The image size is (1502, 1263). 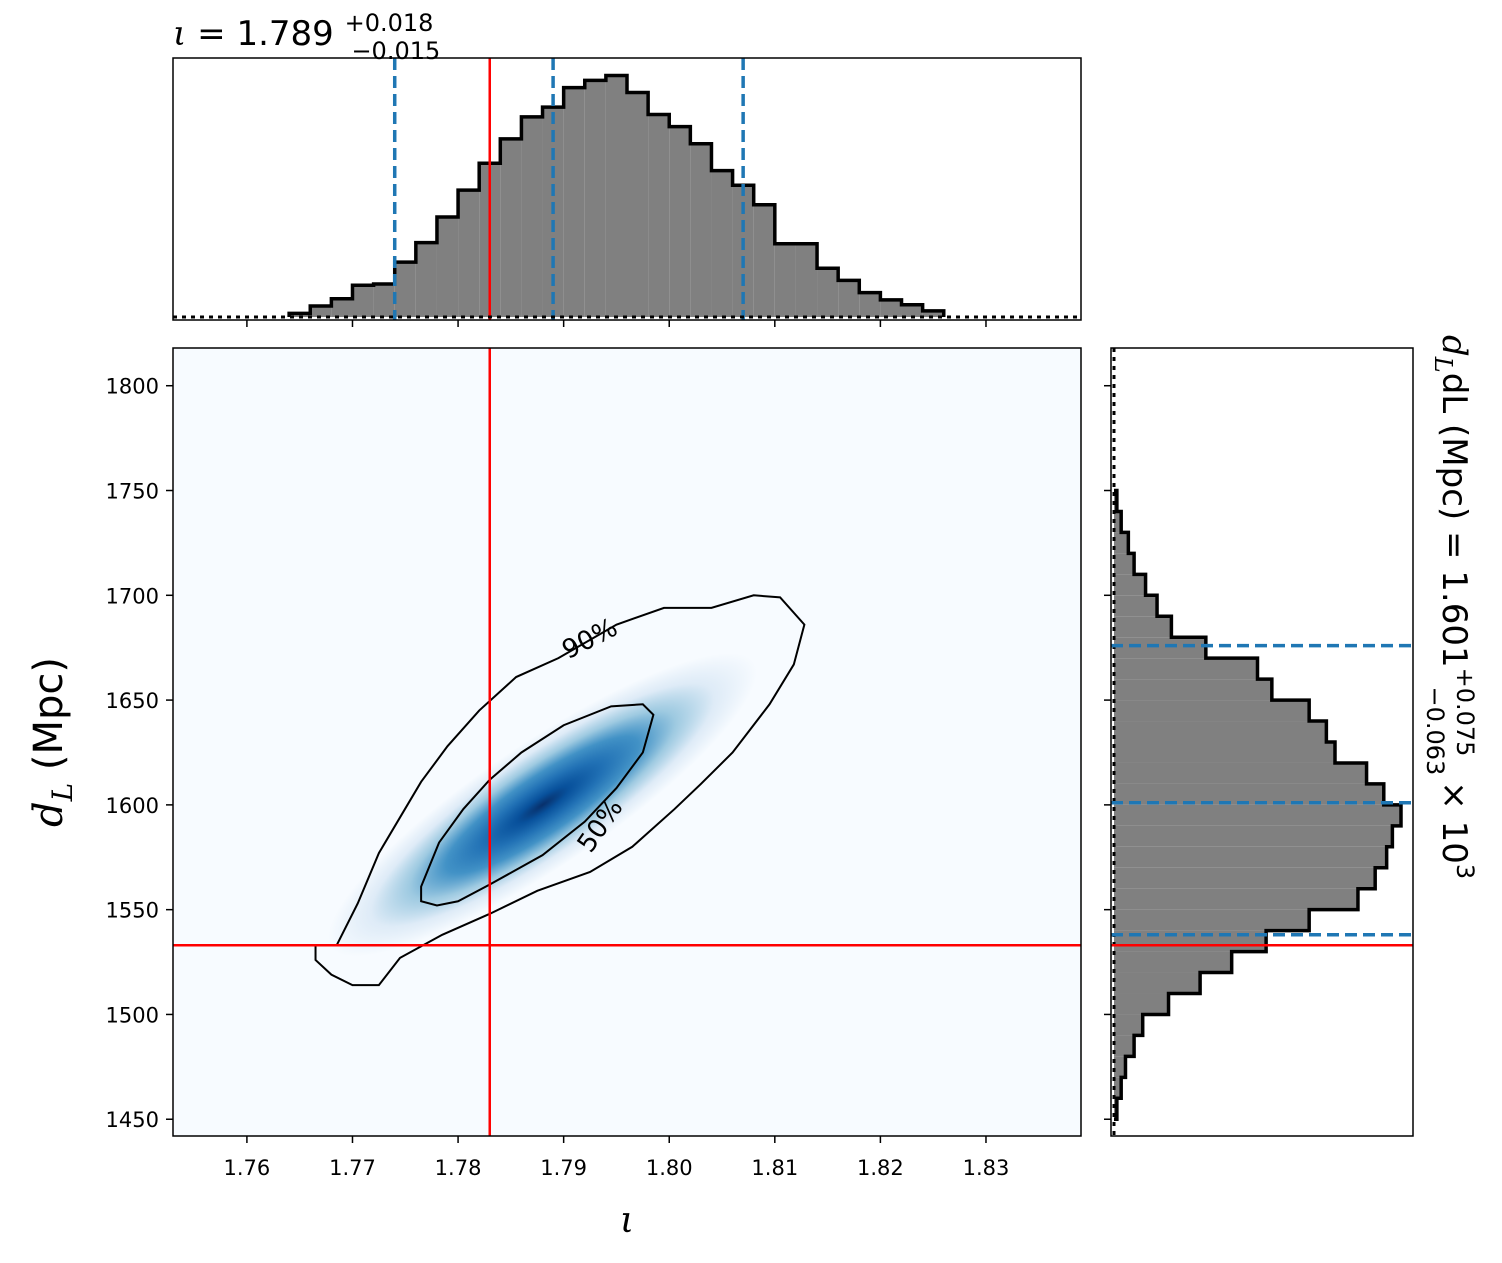 What do you see at coordinates (132, 911) in the screenshot?
I see `y-tick-label: 1550` at bounding box center [132, 911].